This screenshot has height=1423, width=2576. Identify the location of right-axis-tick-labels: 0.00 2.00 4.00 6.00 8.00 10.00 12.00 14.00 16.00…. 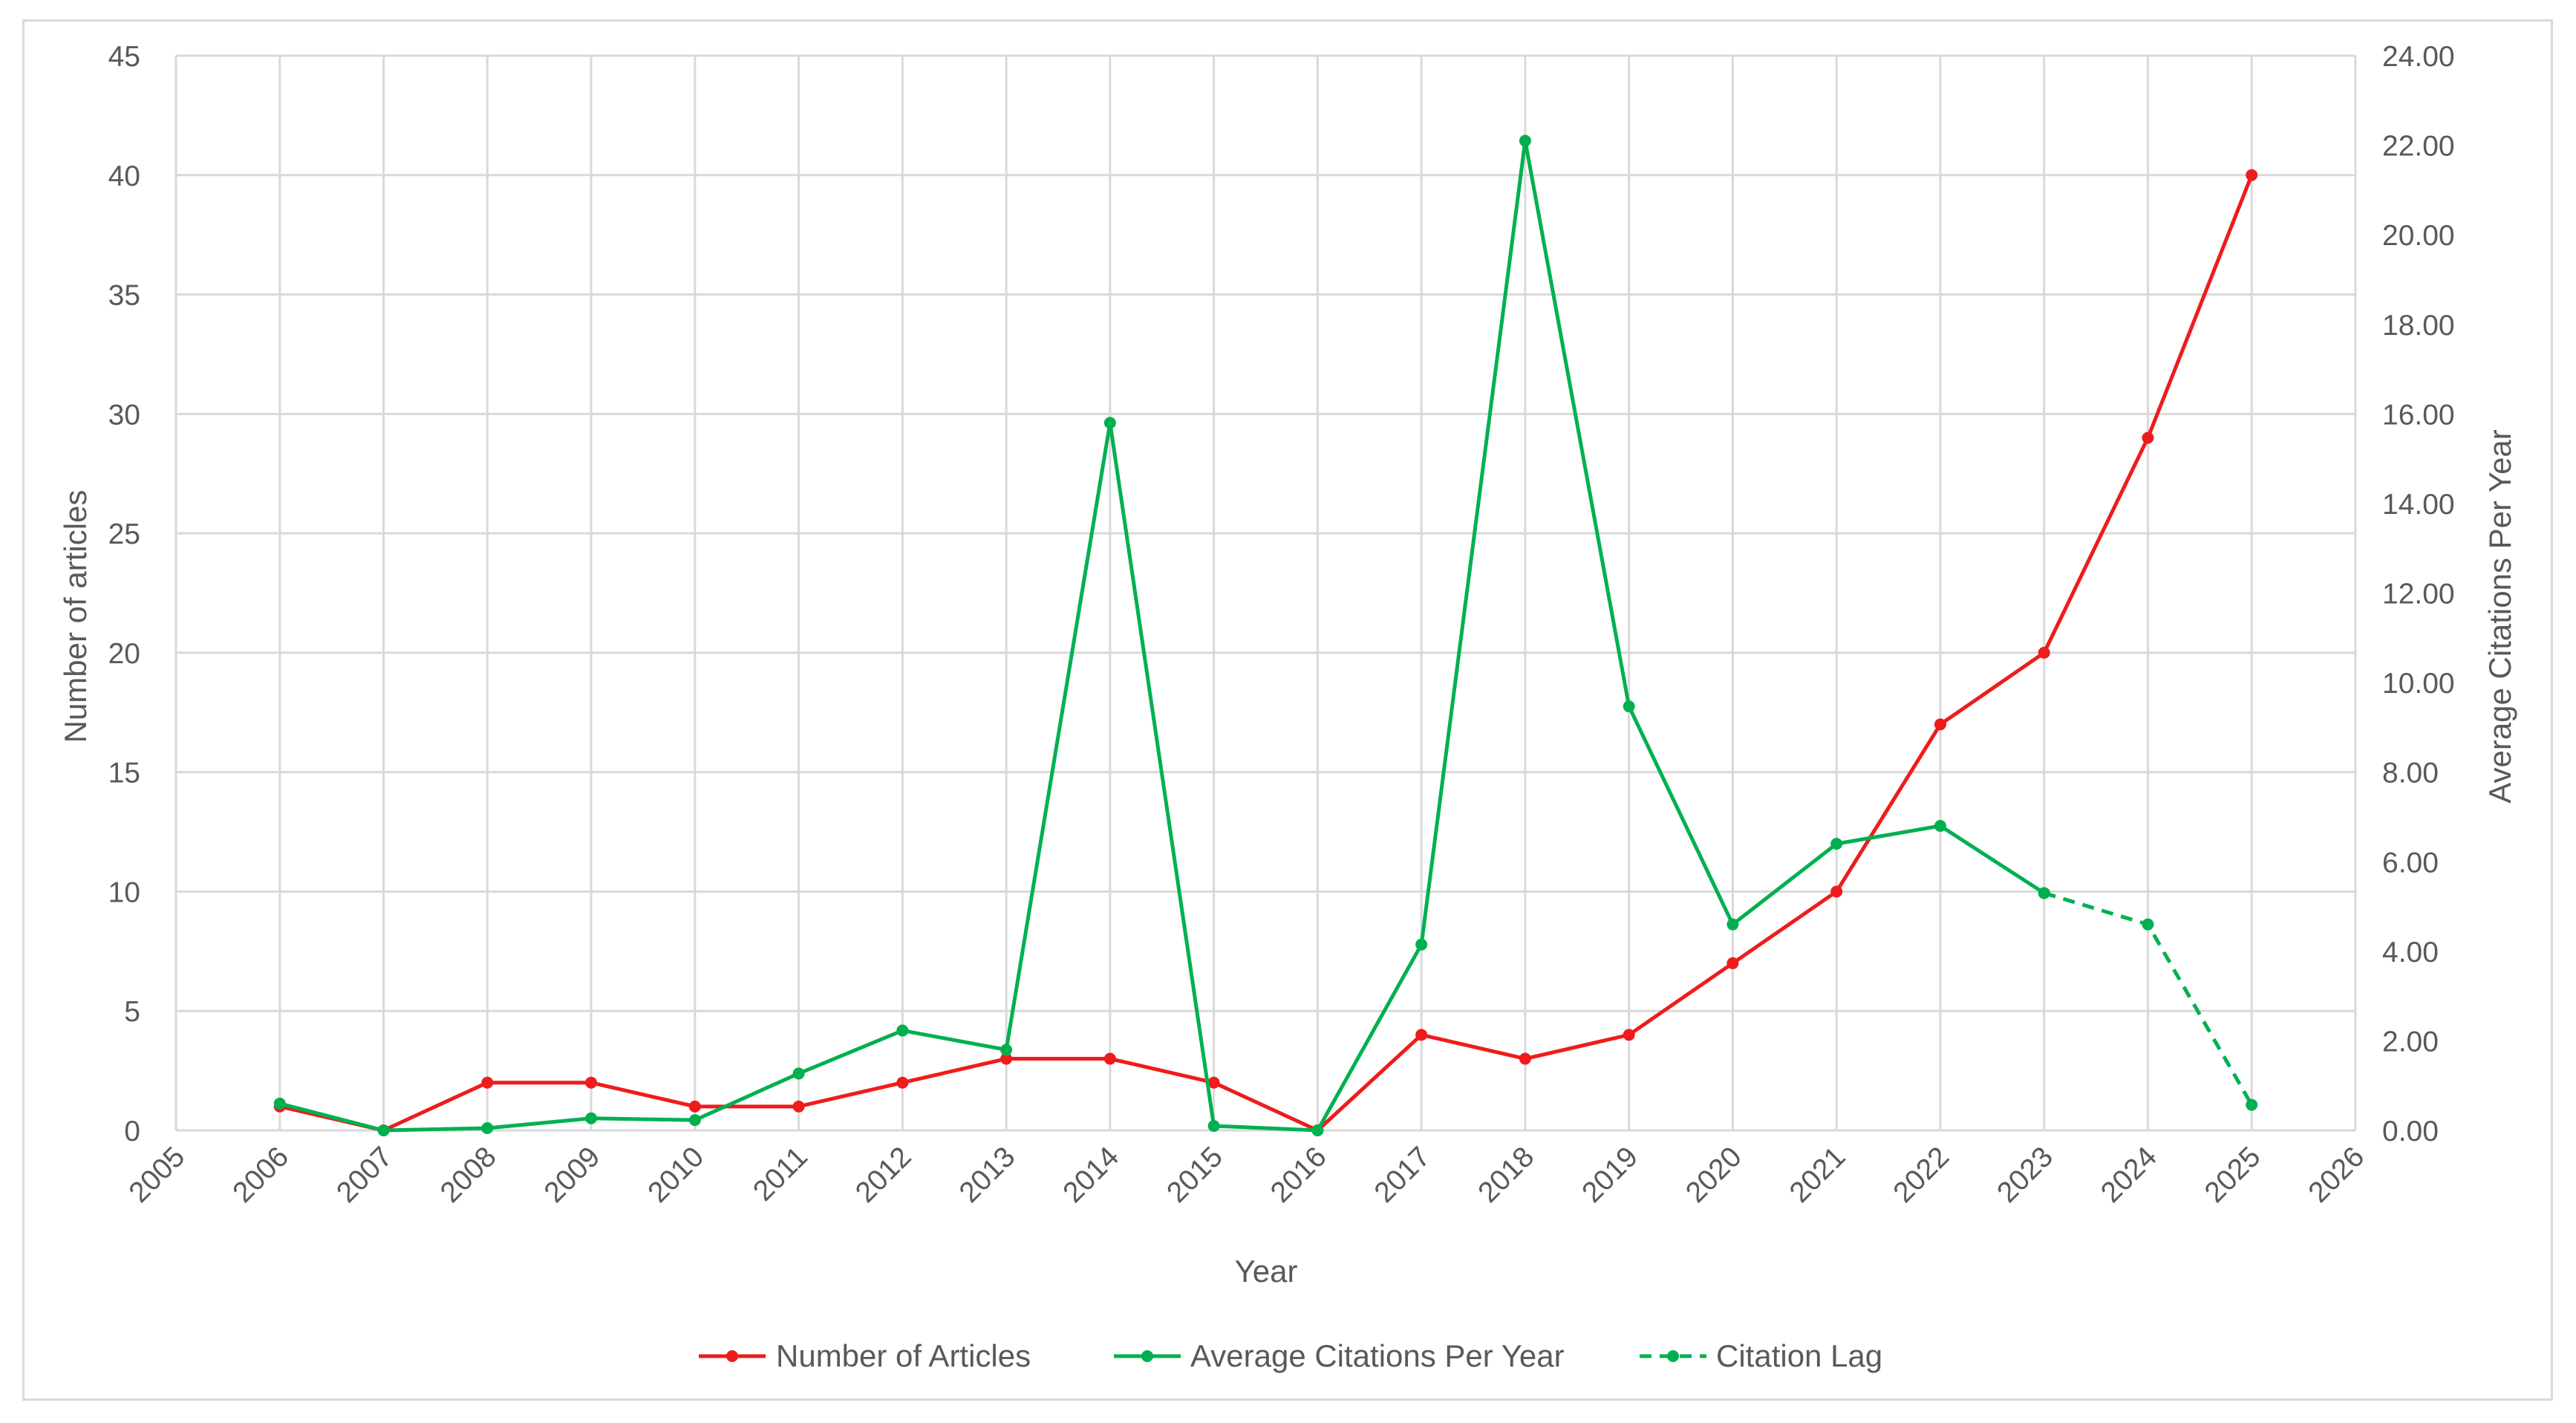
(2418, 594).